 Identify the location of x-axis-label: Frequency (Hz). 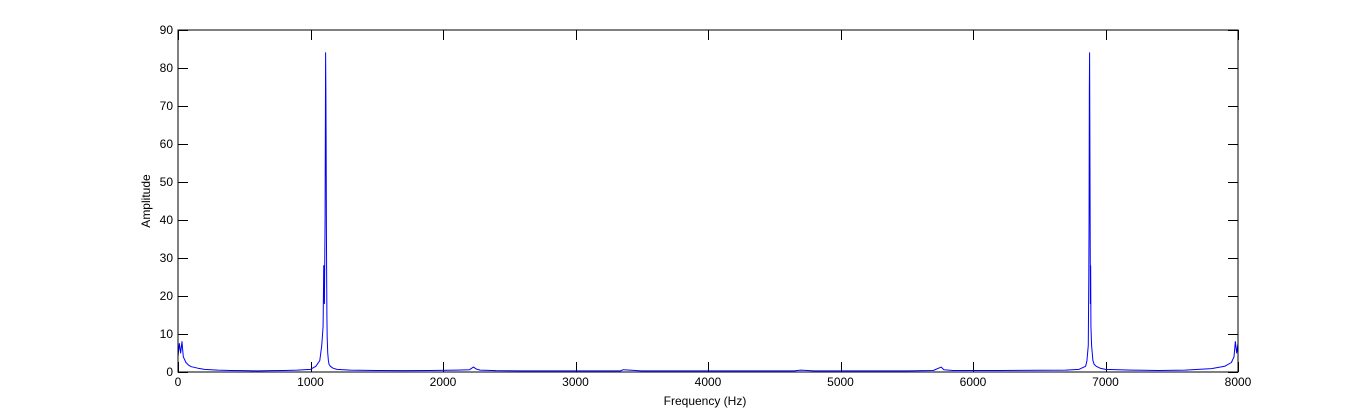
(705, 401).